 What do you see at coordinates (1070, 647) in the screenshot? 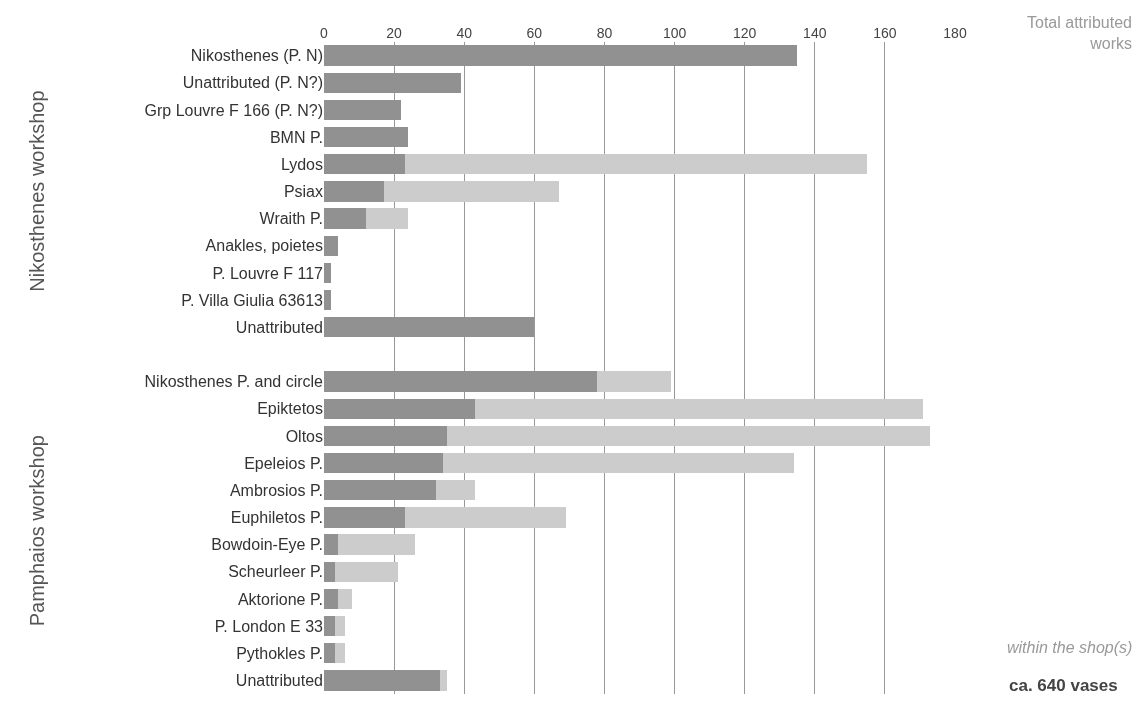
I see `text: within the shop(s)` at bounding box center [1070, 647].